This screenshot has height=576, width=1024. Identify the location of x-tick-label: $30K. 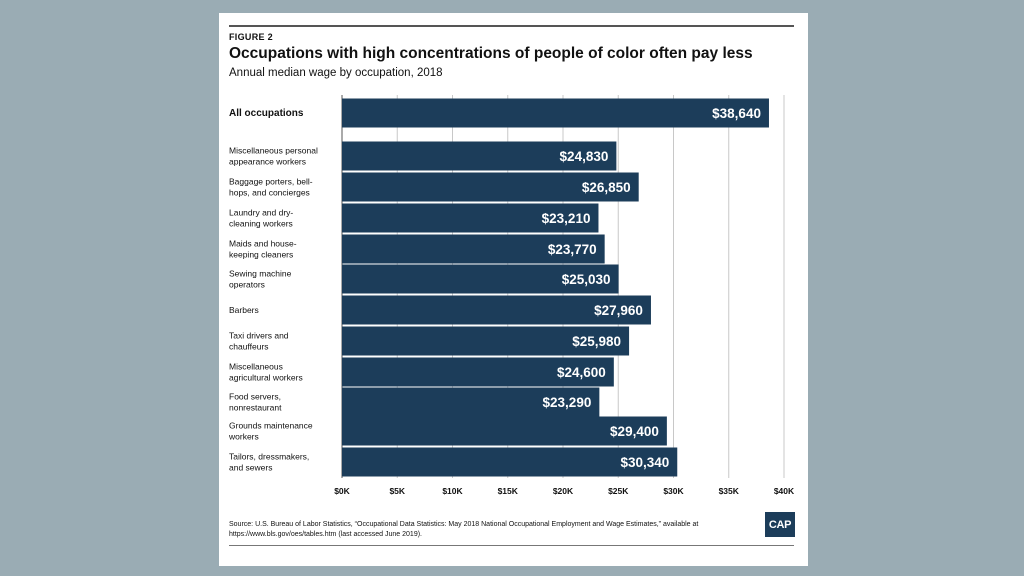
(673, 491).